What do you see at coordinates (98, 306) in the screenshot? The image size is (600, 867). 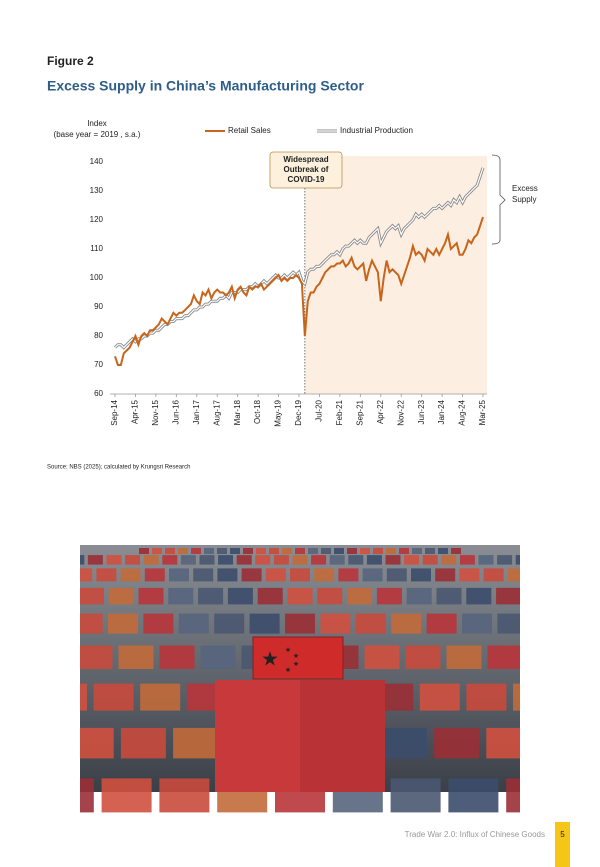 I see `y-tick-label: 90` at bounding box center [98, 306].